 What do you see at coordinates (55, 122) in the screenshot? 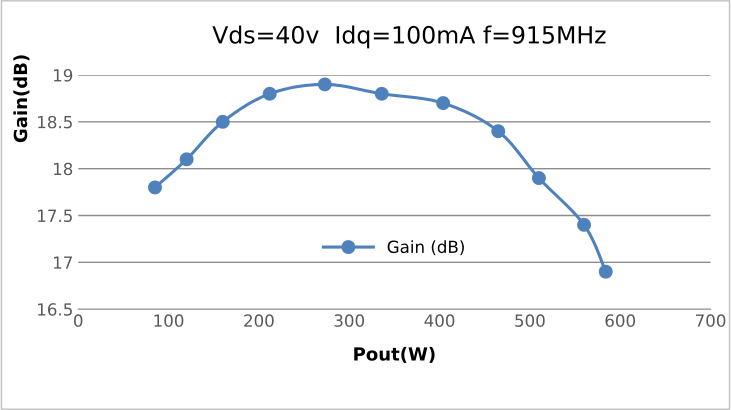
I see `y-tick-label: 18.5` at bounding box center [55, 122].